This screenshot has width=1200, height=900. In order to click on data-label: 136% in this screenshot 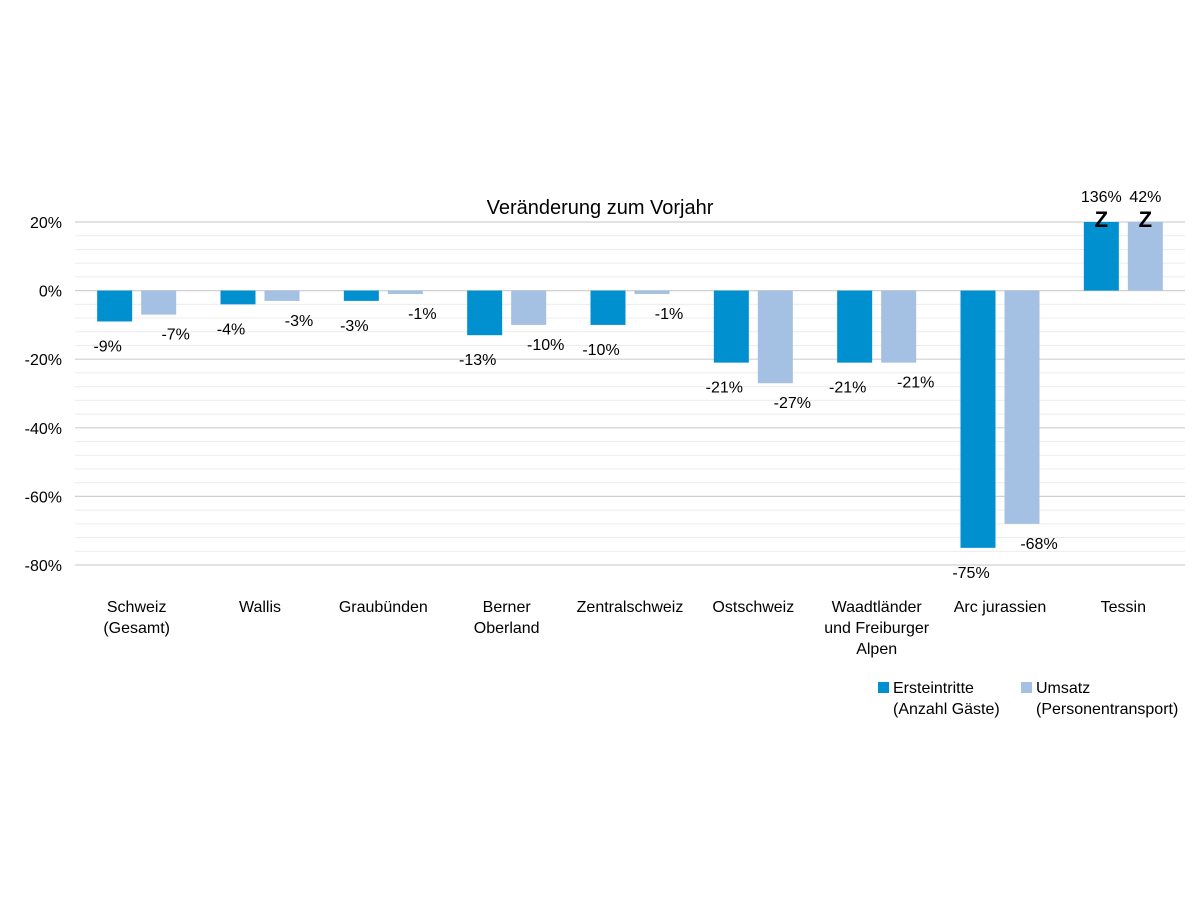, I will do `click(1101, 197)`.